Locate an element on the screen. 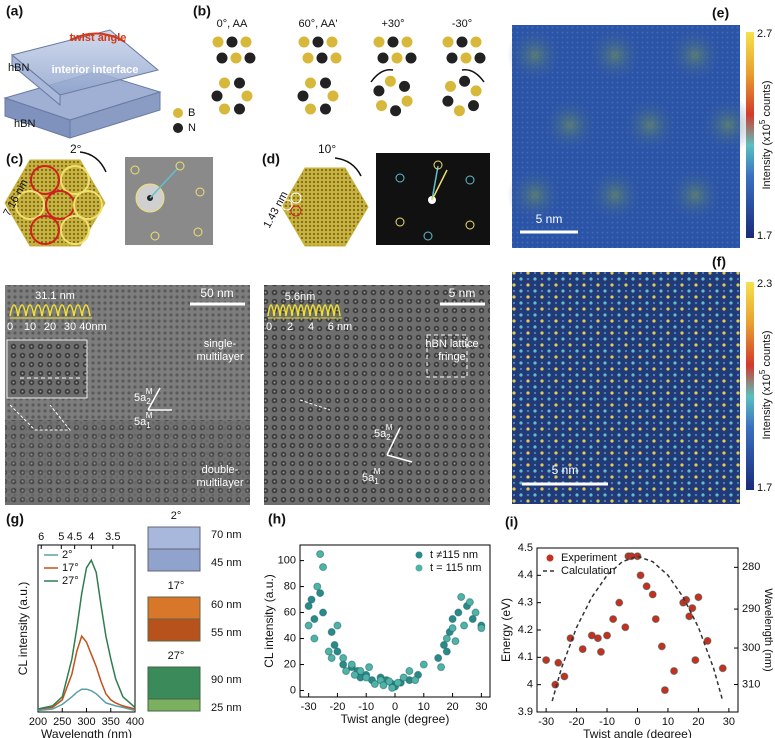 This screenshot has height=738, width=775. inset-tick: 0 is located at coordinates (10, 327).